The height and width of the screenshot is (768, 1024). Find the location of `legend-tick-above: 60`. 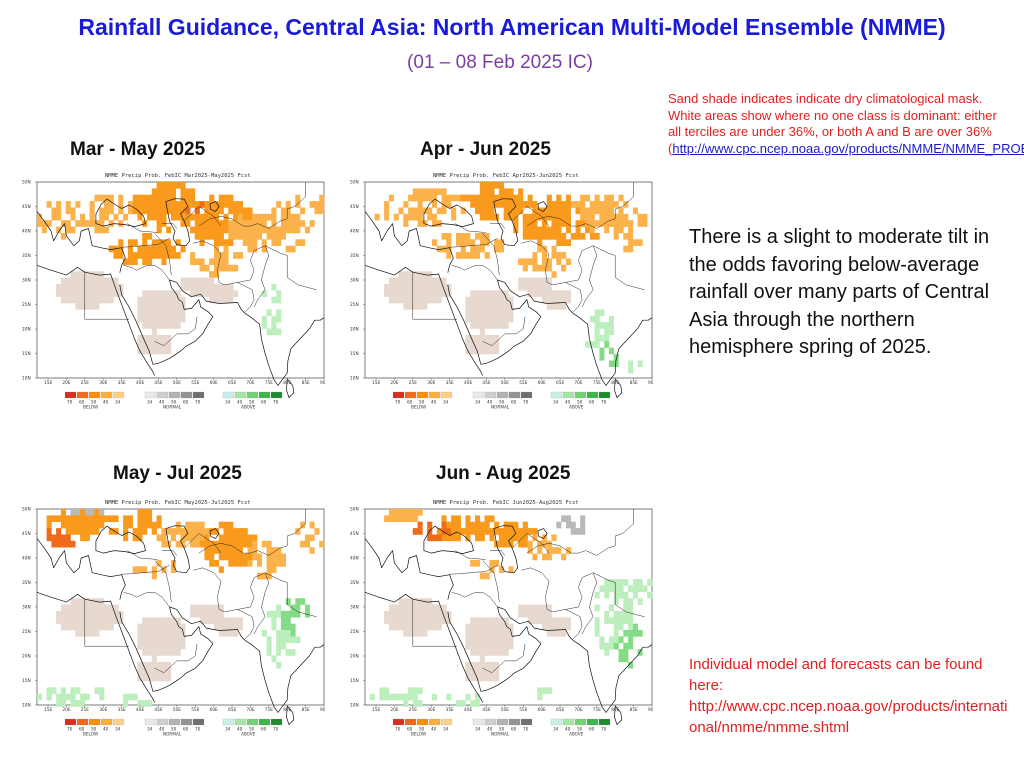

legend-tick-above: 60 is located at coordinates (592, 402).